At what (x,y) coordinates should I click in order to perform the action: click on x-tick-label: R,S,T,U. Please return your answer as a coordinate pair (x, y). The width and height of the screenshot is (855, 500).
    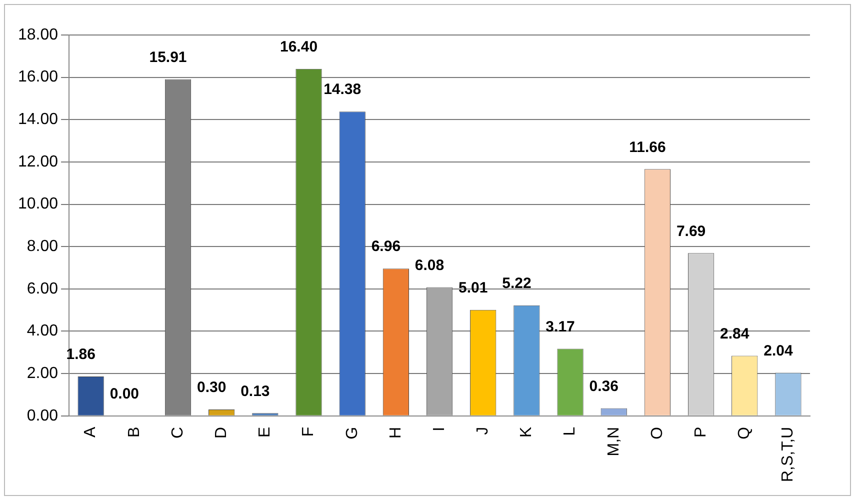
    Looking at the image, I should click on (788, 454).